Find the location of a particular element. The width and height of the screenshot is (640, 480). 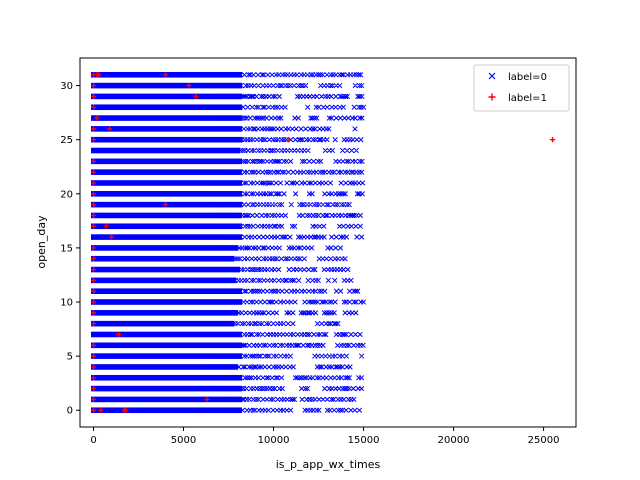

y-tick-label: 15 is located at coordinates (66, 248).